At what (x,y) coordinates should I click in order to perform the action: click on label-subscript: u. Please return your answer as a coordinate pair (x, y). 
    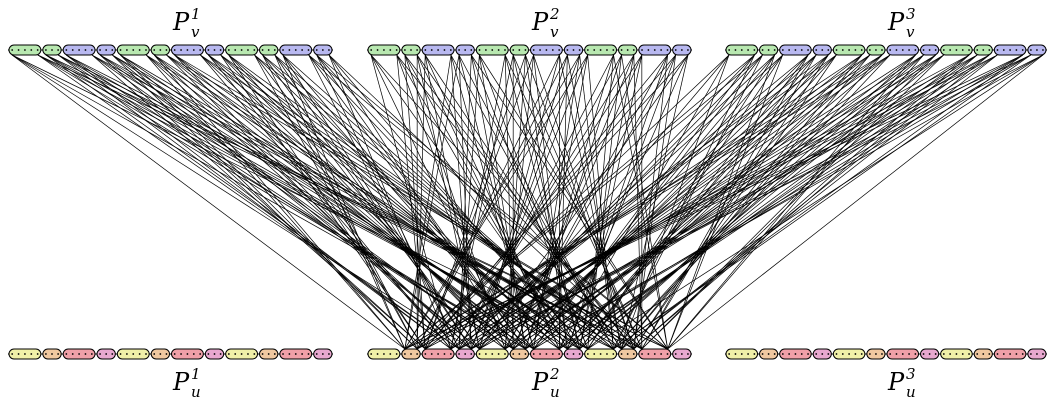
    Looking at the image, I should click on (196, 391).